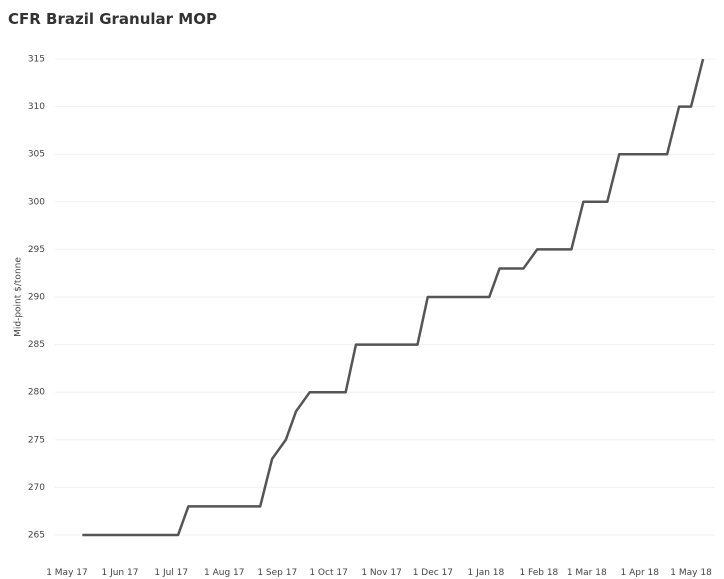 Image resolution: width=724 pixels, height=579 pixels. What do you see at coordinates (36, 107) in the screenshot?
I see `y-tick-label: 310` at bounding box center [36, 107].